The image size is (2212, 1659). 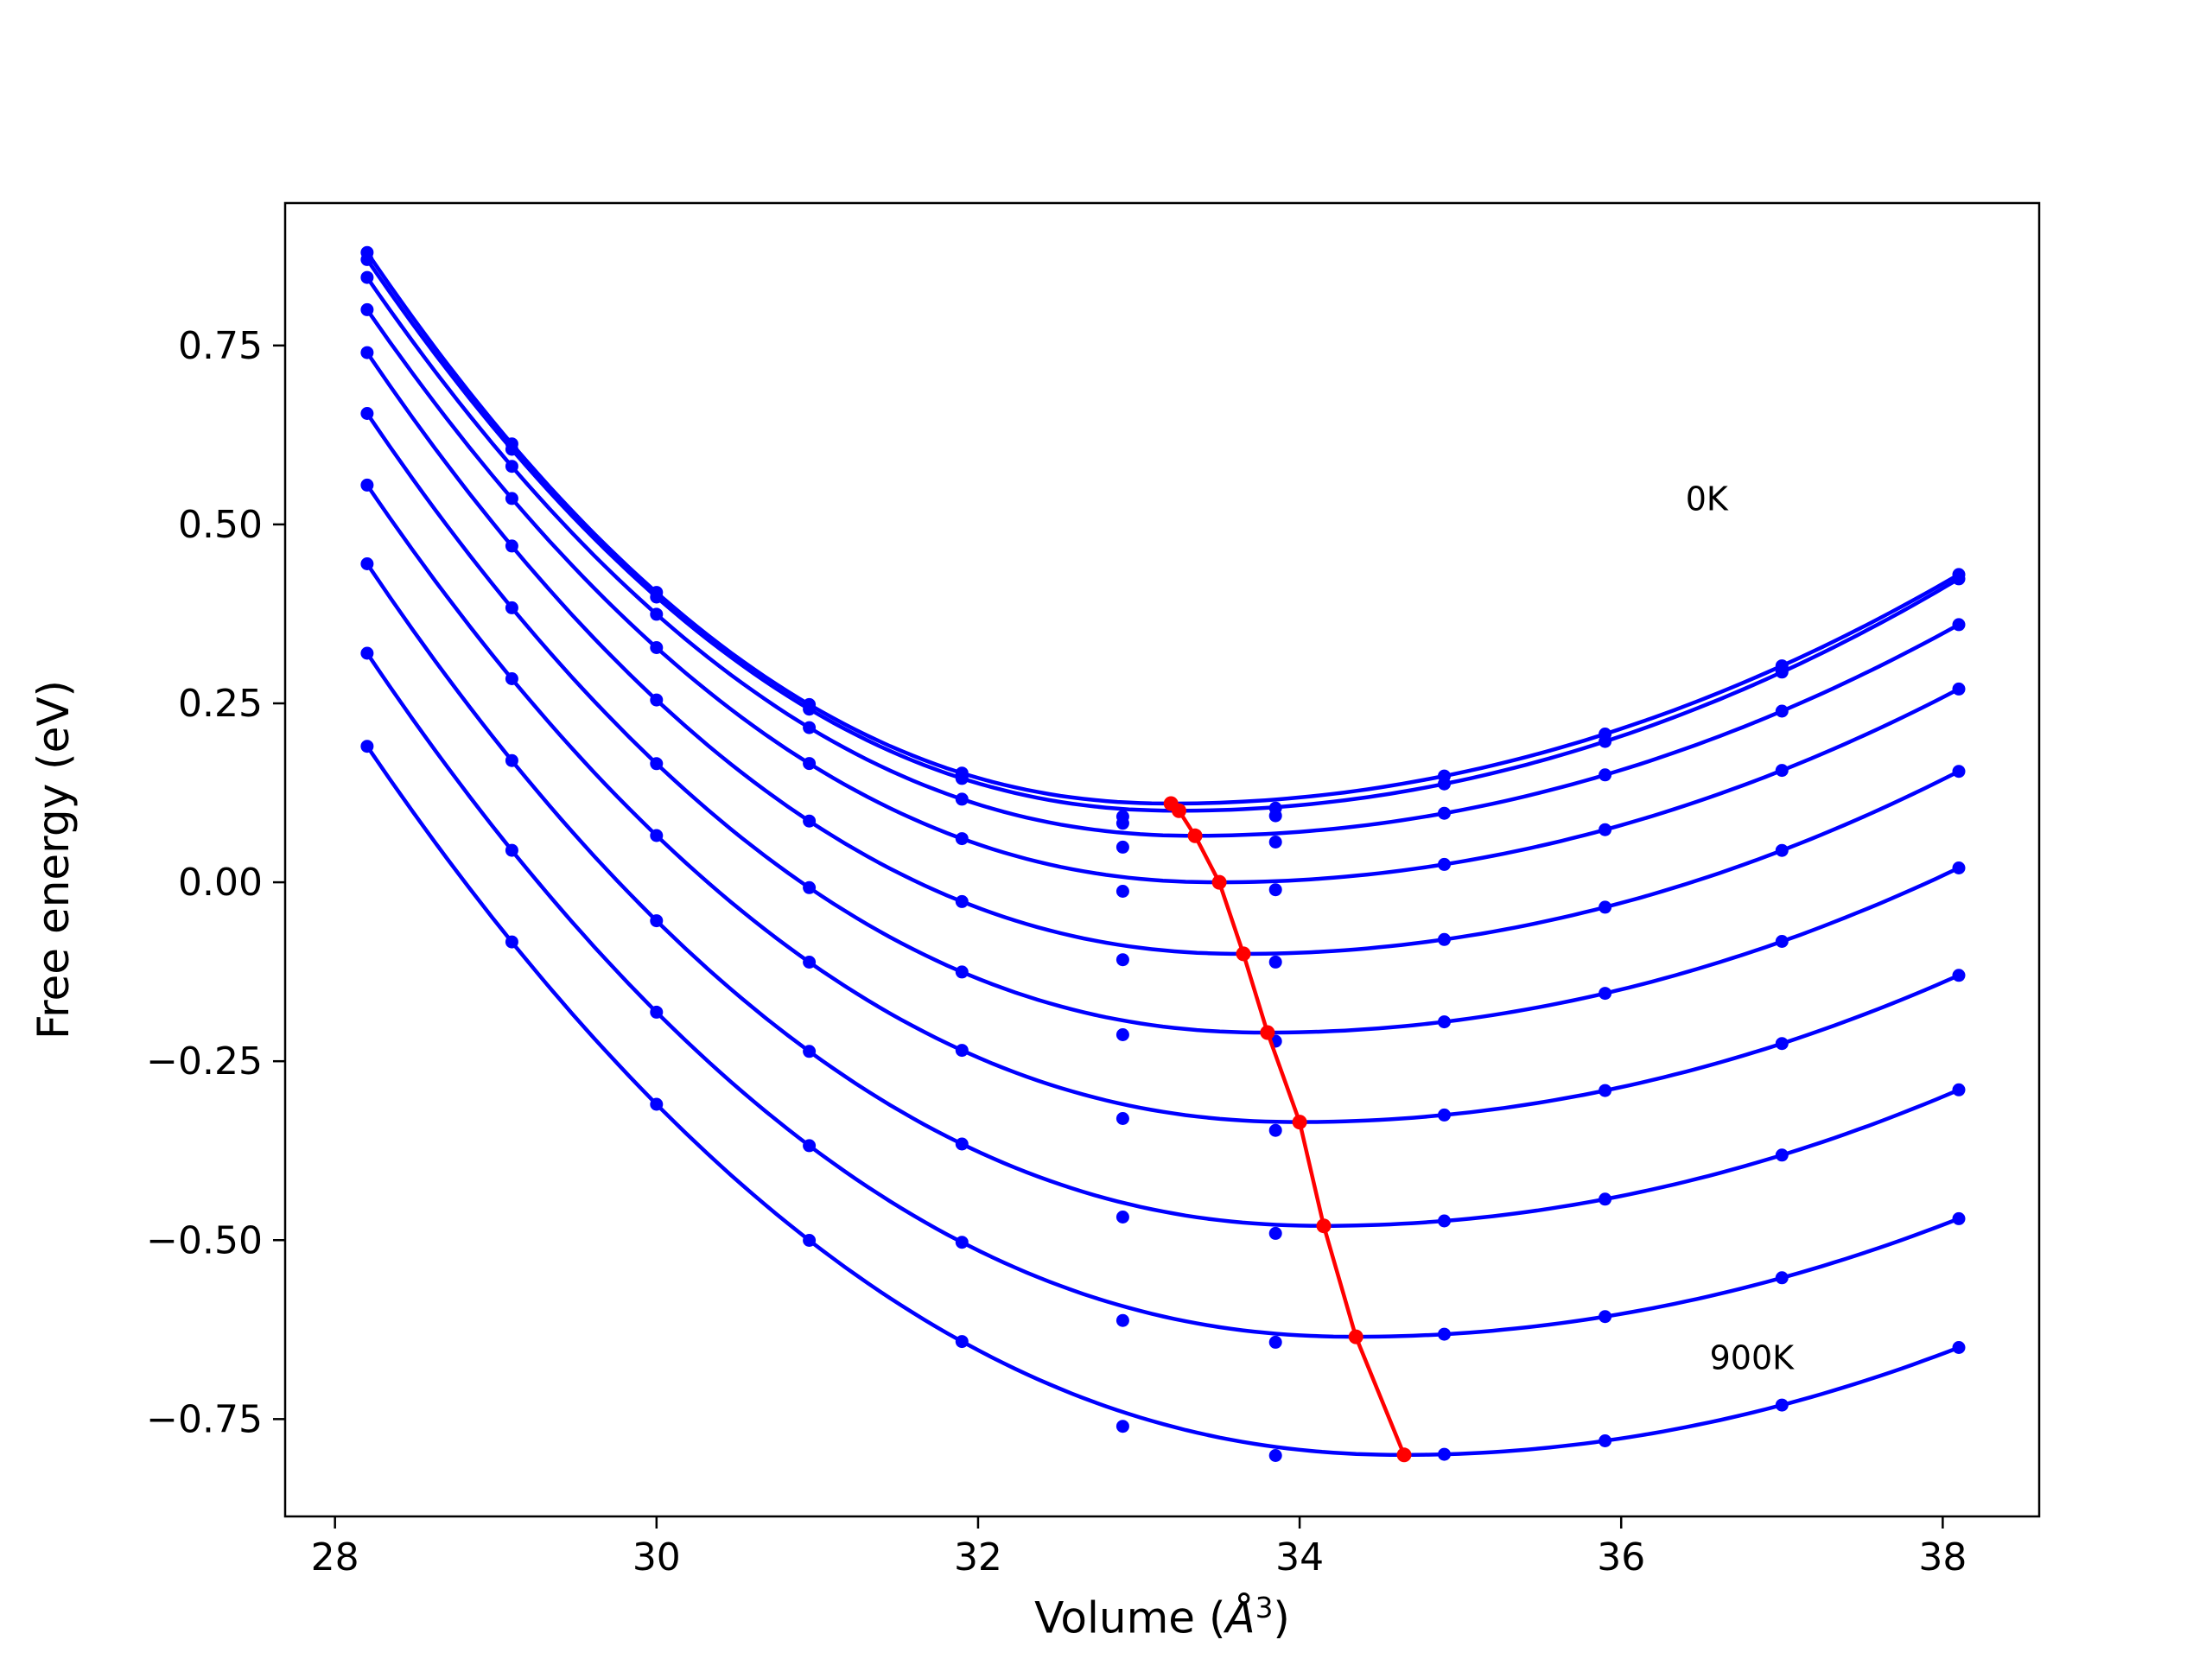 What do you see at coordinates (1287, 1129) in the screenshot?
I see `equilibrium-volume-path` at bounding box center [1287, 1129].